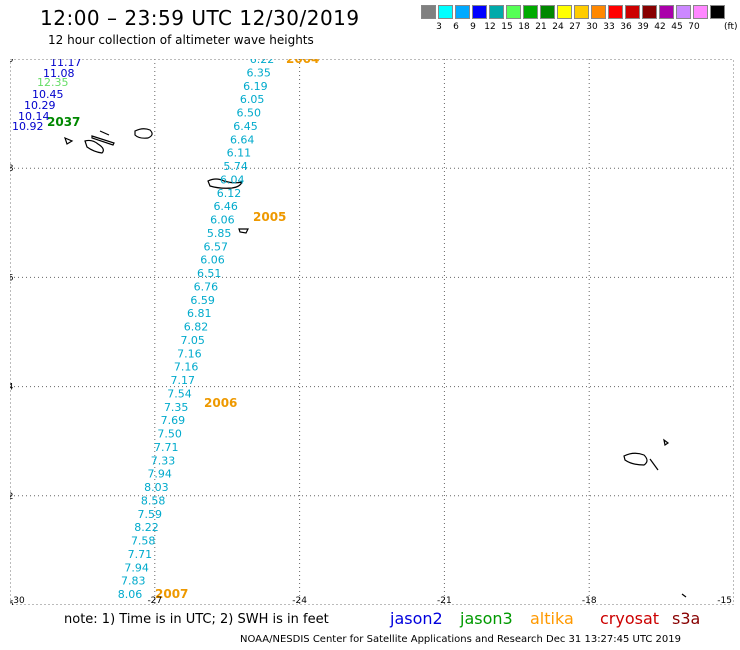 This screenshot has height=650, width=740. What do you see at coordinates (173, 420) in the screenshot?
I see `wave-height-label: 7.69` at bounding box center [173, 420].